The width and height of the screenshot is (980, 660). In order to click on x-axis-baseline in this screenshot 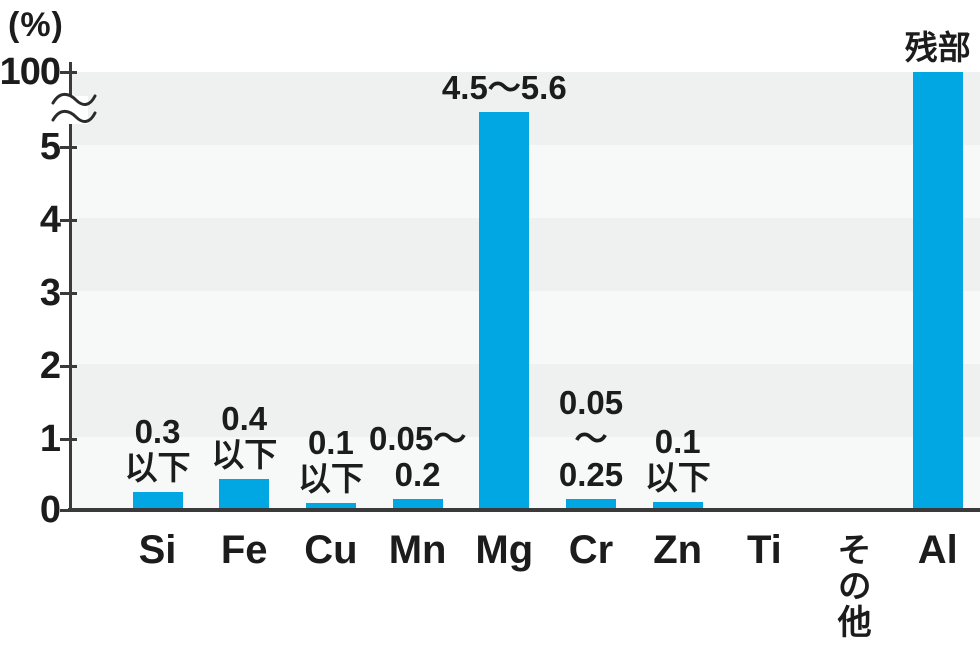, I will do `click(524, 510)`.